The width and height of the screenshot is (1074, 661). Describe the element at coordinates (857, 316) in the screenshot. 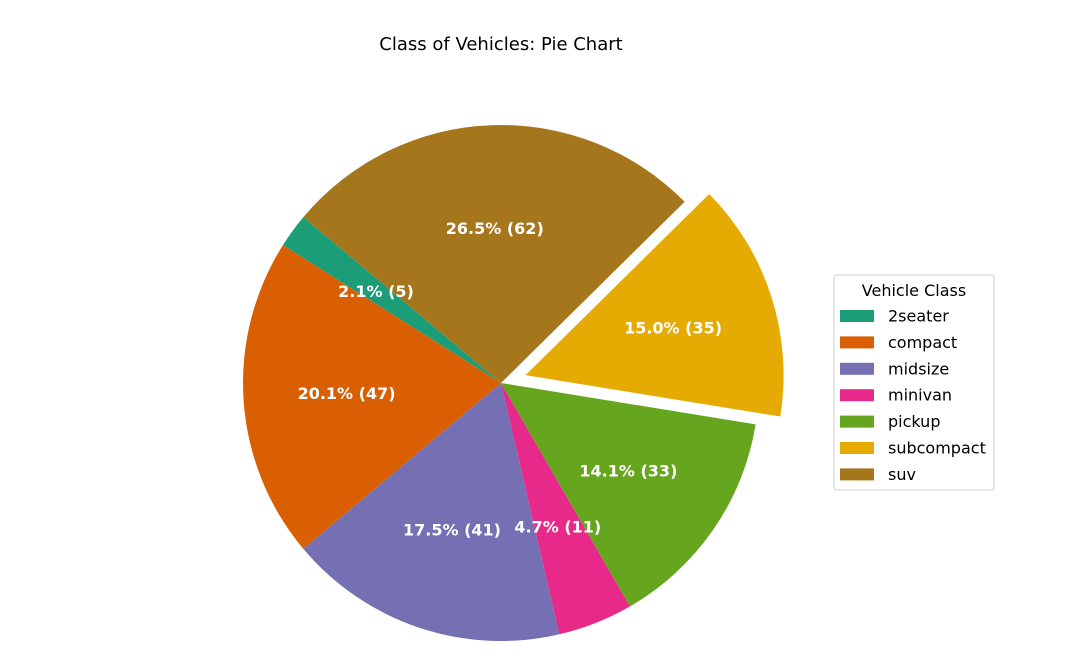

I see `legend-swatch-2seater` at that location.